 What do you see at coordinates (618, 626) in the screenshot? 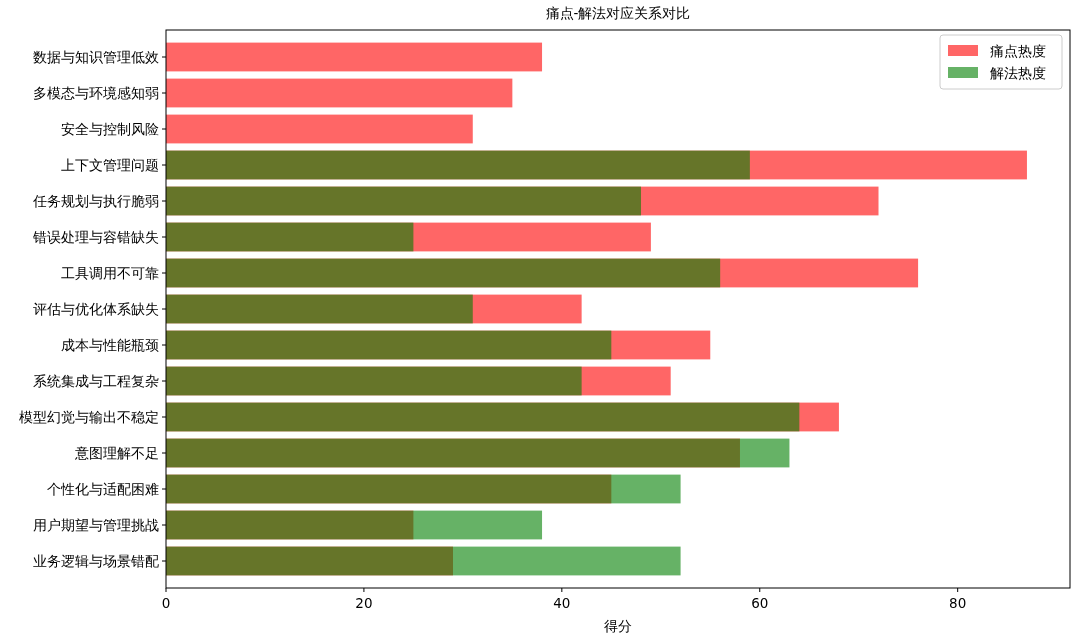
I see `x-axis-title: 得分` at bounding box center [618, 626].